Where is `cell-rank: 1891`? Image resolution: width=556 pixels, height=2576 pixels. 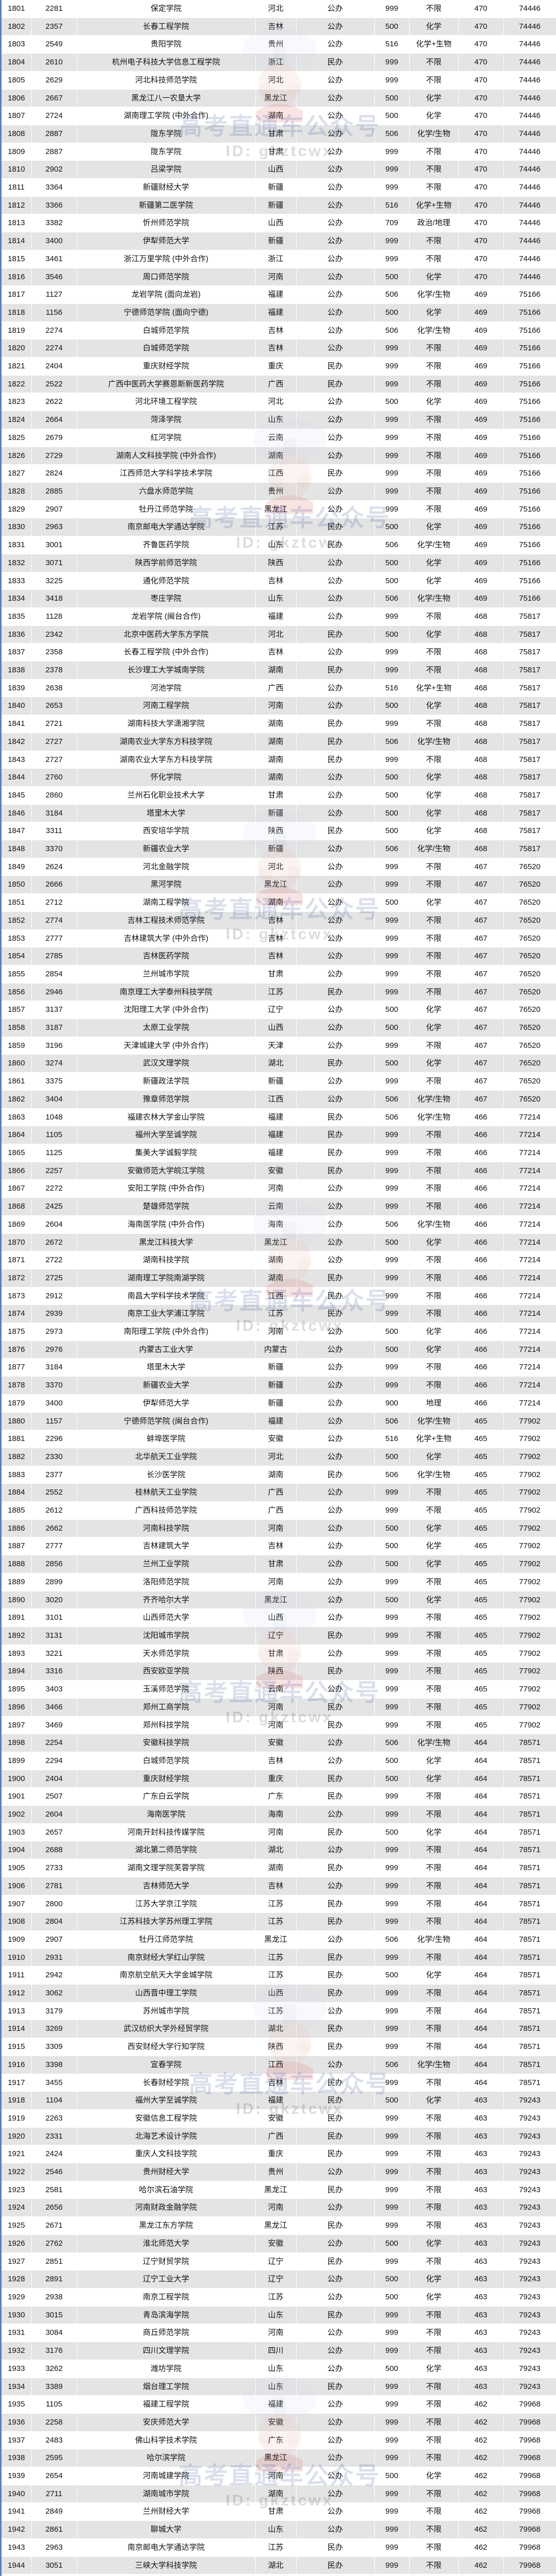
cell-rank: 1891 is located at coordinates (17, 1617).